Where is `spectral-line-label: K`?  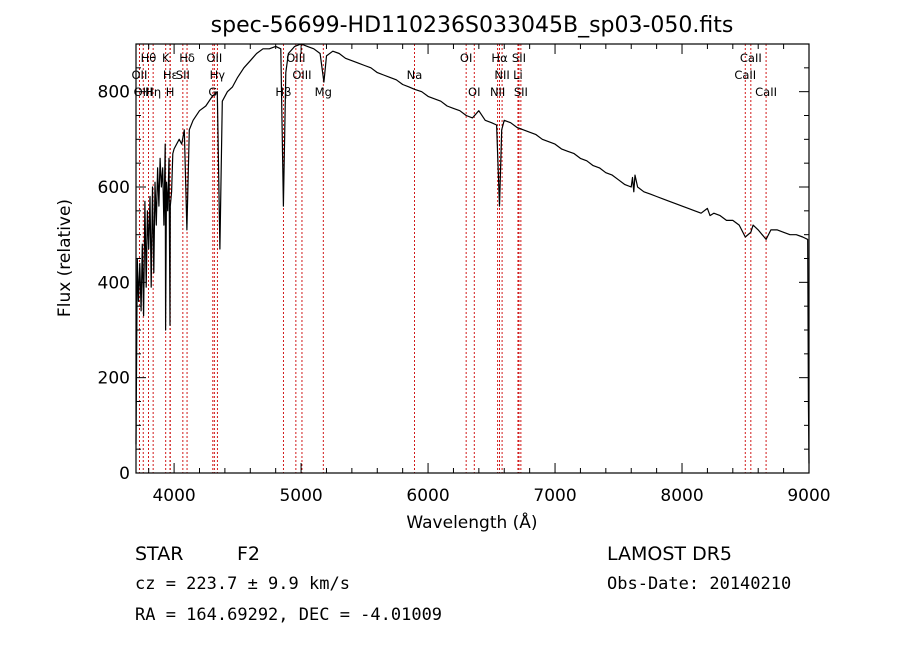 spectral-line-label: K is located at coordinates (166, 58).